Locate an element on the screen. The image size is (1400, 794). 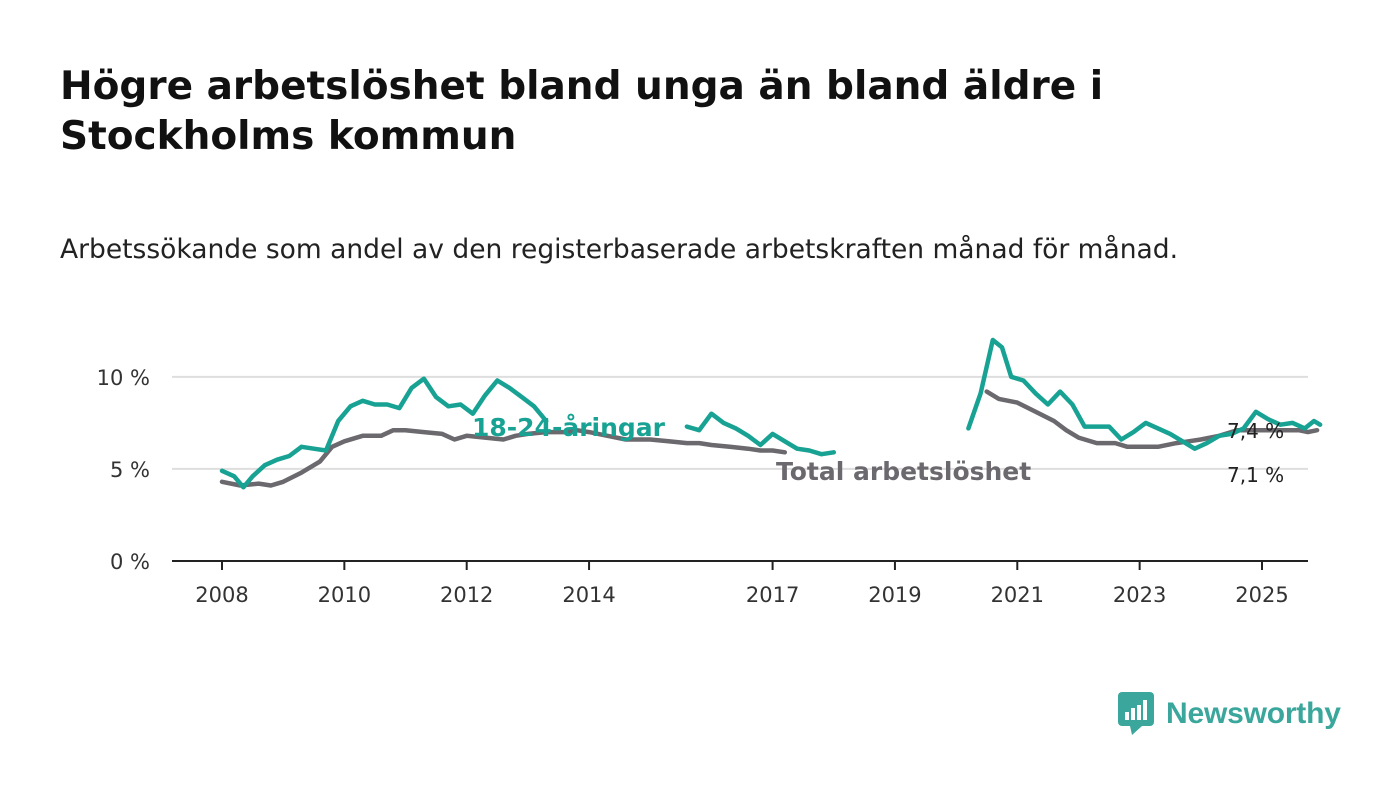
newsworthy-icon is located at coordinates (1136, 713).